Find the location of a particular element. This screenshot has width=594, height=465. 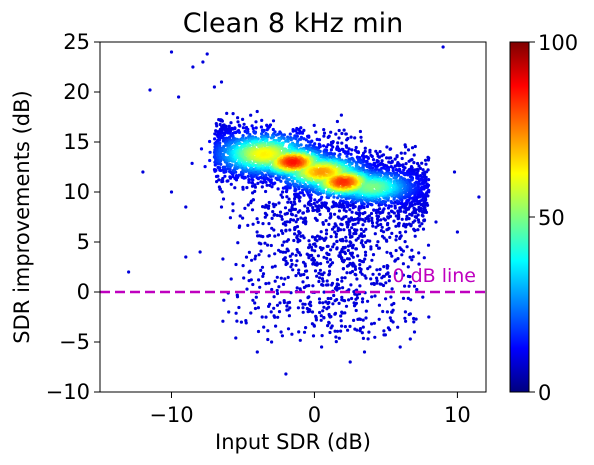

x-axis-label: Input SDR (dB) is located at coordinates (293, 442).